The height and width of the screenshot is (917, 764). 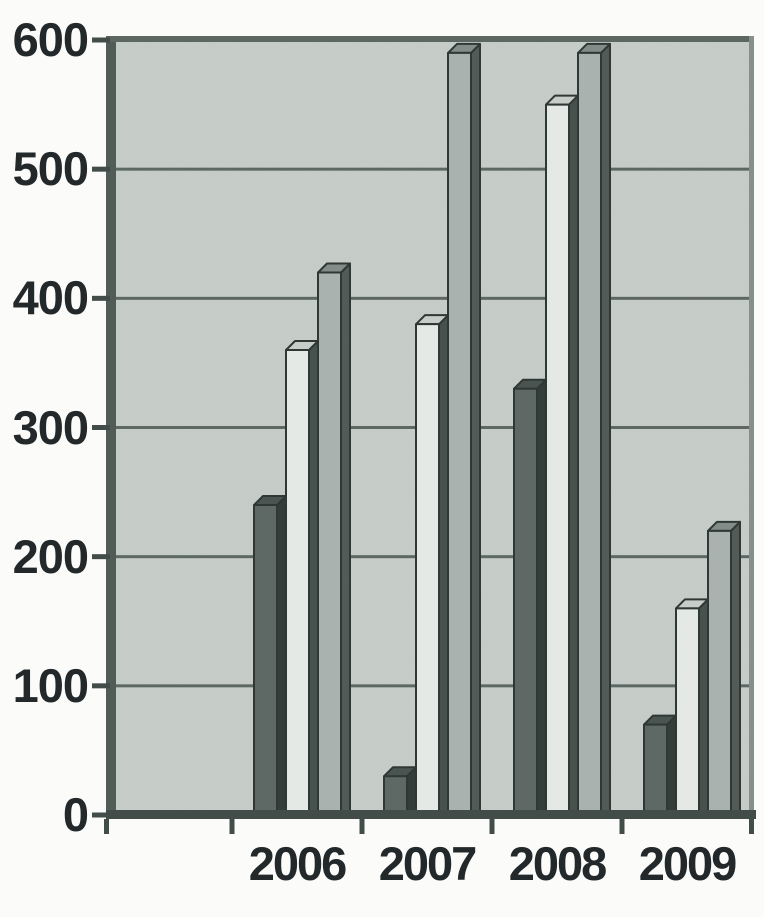 What do you see at coordinates (688, 863) in the screenshot?
I see `x-tick-label-2009: 2009` at bounding box center [688, 863].